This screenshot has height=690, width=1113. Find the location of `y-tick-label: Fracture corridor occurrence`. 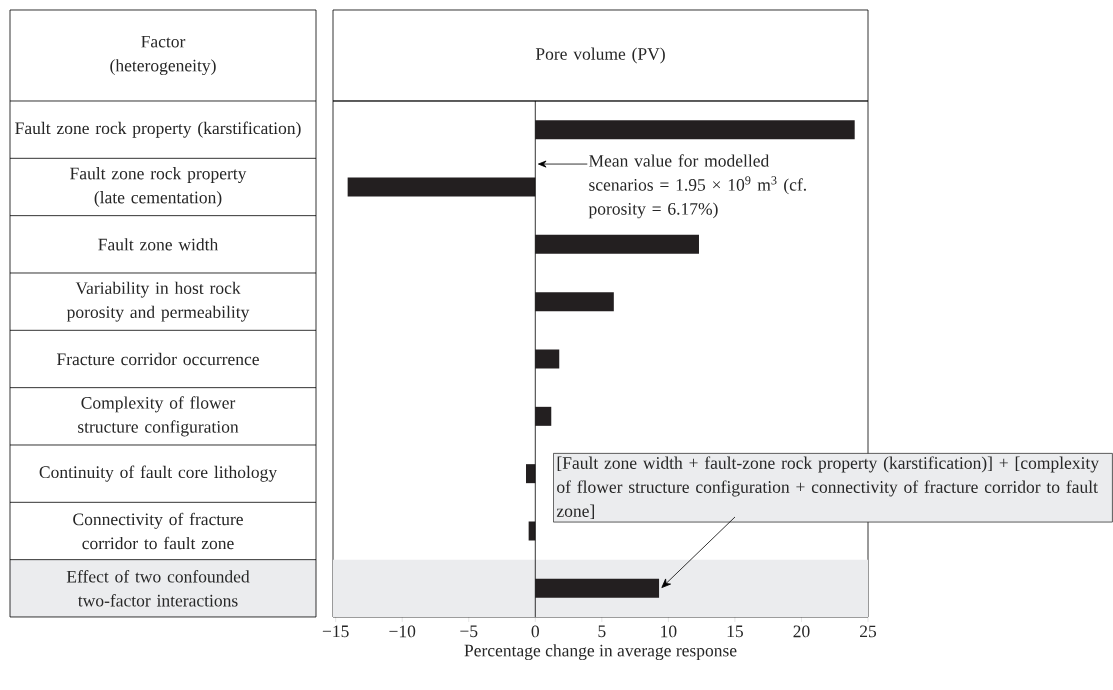

y-tick-label: Fracture corridor occurrence is located at coordinates (157, 359).